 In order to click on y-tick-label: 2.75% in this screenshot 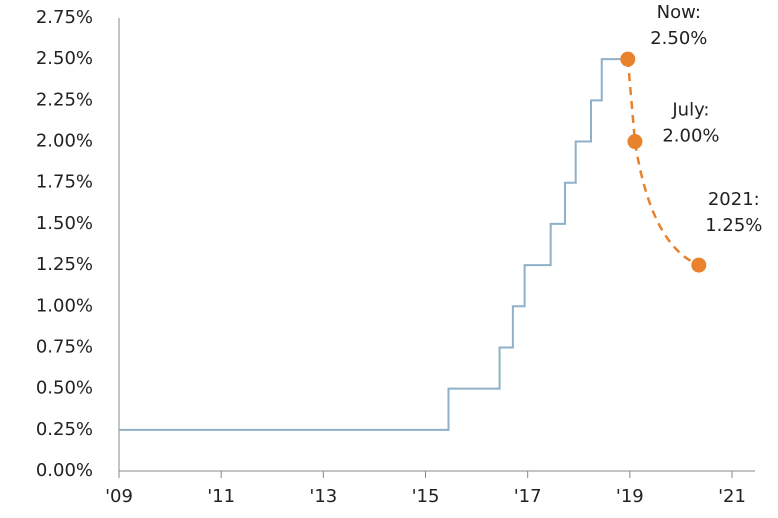, I will do `click(64, 17)`.